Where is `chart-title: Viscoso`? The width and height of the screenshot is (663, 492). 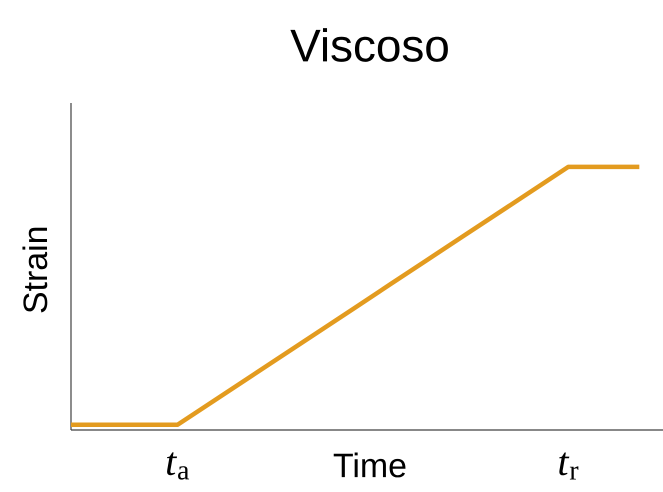
chart-title: Viscoso is located at coordinates (369, 45).